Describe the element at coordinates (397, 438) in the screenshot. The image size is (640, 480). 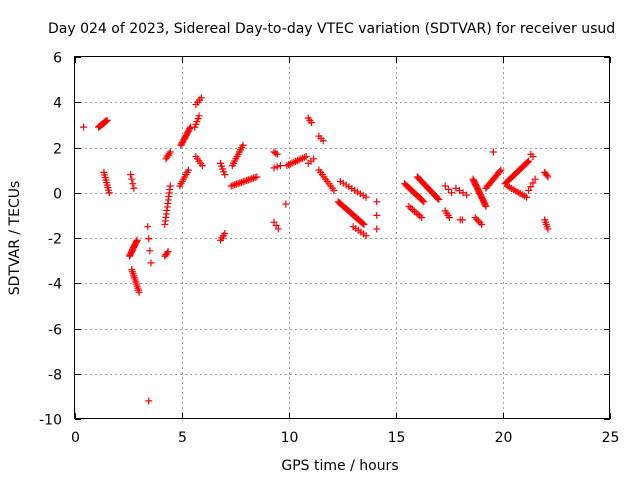
I see `x-tick-label: 15` at that location.